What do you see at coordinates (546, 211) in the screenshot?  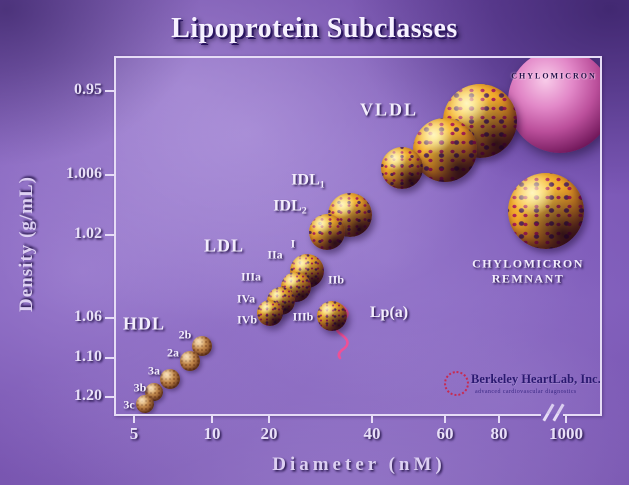 I see `chylomicron-remnant-particle` at bounding box center [546, 211].